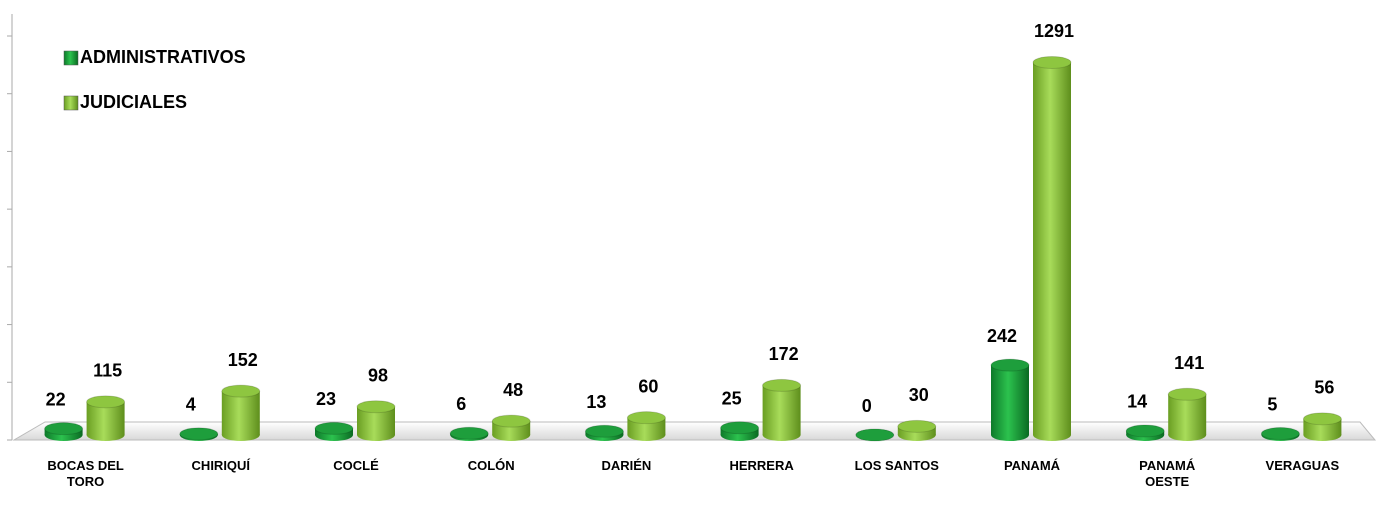 The height and width of the screenshot is (506, 1379). Describe the element at coordinates (1054, 31) in the screenshot. I see `value-label: 1291` at that location.